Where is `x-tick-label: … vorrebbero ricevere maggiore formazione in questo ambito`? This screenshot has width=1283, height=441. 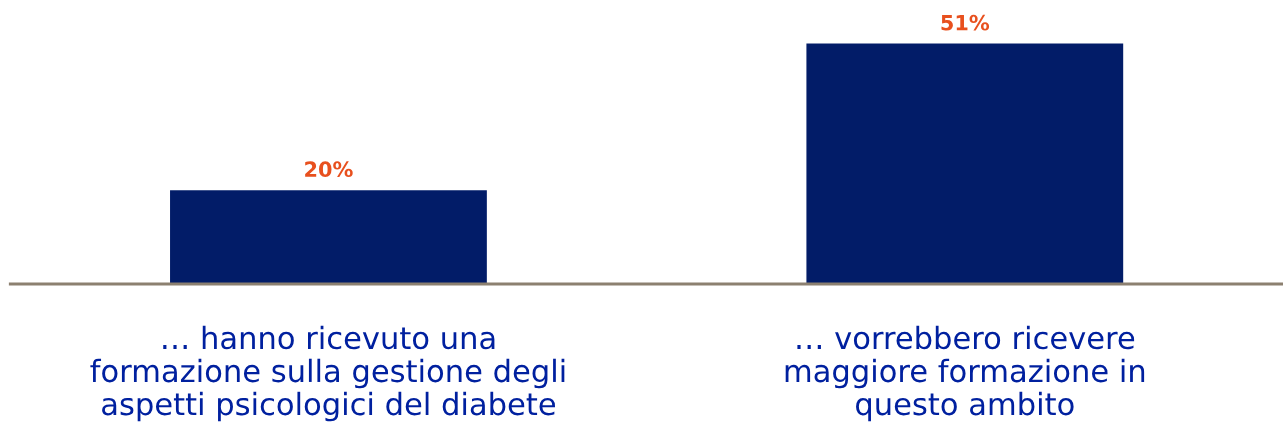 x-tick-label: … vorrebbero ricevere maggiore formazione in questo ambito is located at coordinates (965, 373).